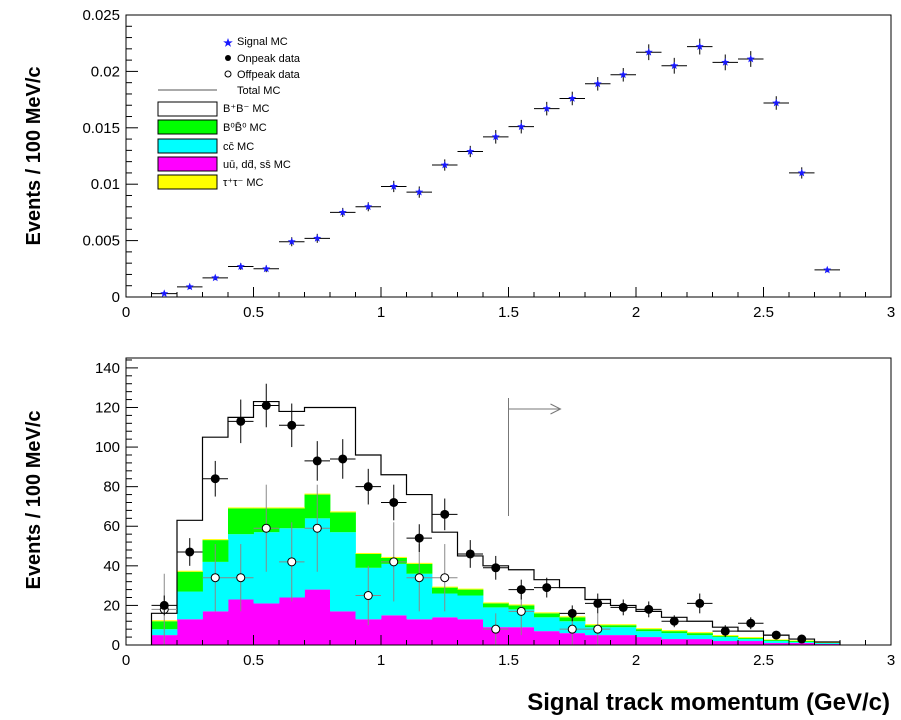  What do you see at coordinates (245, 127) in the screenshot?
I see `legend-label: B⁰B̄⁰ MC` at bounding box center [245, 127].